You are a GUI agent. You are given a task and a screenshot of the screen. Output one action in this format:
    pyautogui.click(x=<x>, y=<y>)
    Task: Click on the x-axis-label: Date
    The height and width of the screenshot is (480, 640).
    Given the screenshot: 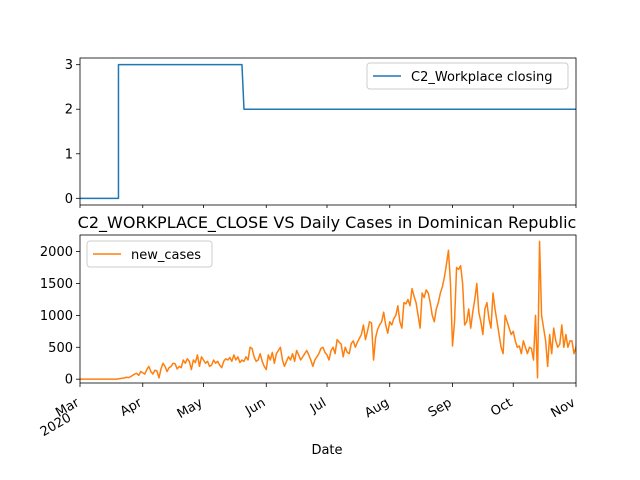 What is the action you would take?
    pyautogui.click(x=326, y=450)
    